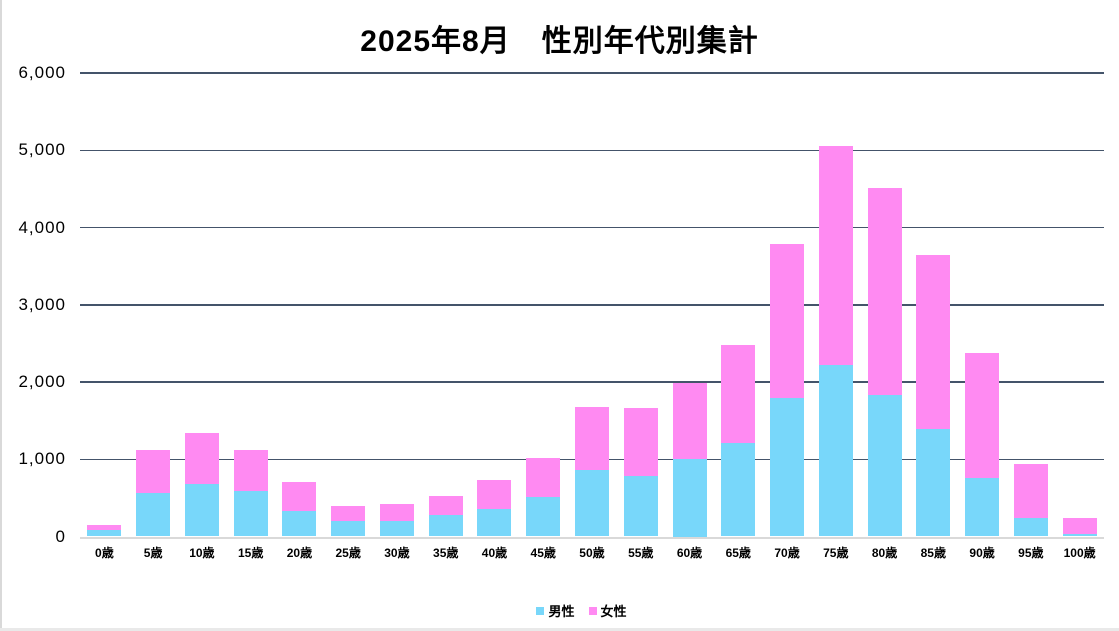  What do you see at coordinates (540, 610) in the screenshot?
I see `legend-swatch-male` at bounding box center [540, 610].